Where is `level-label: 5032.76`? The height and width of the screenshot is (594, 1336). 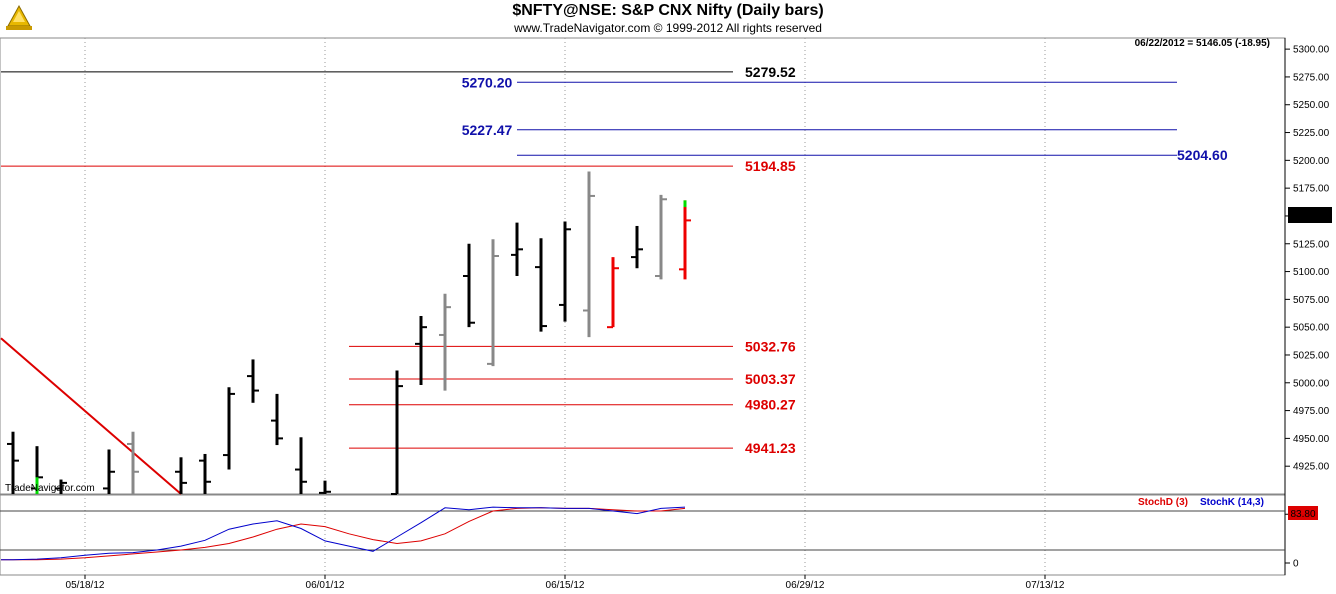
level-label: 5032.76 is located at coordinates (770, 346).